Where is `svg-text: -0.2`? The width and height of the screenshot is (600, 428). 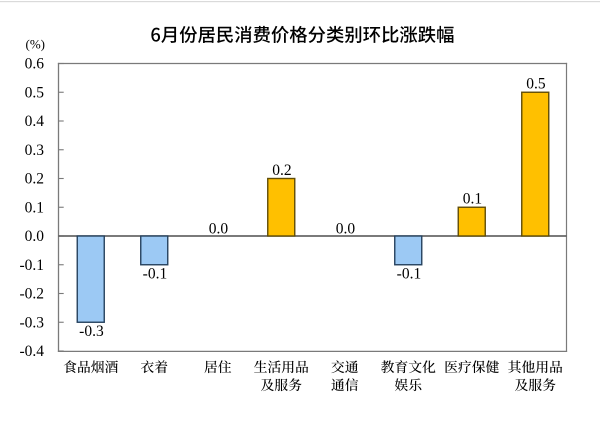 svg-text: -0.2 is located at coordinates (31, 294).